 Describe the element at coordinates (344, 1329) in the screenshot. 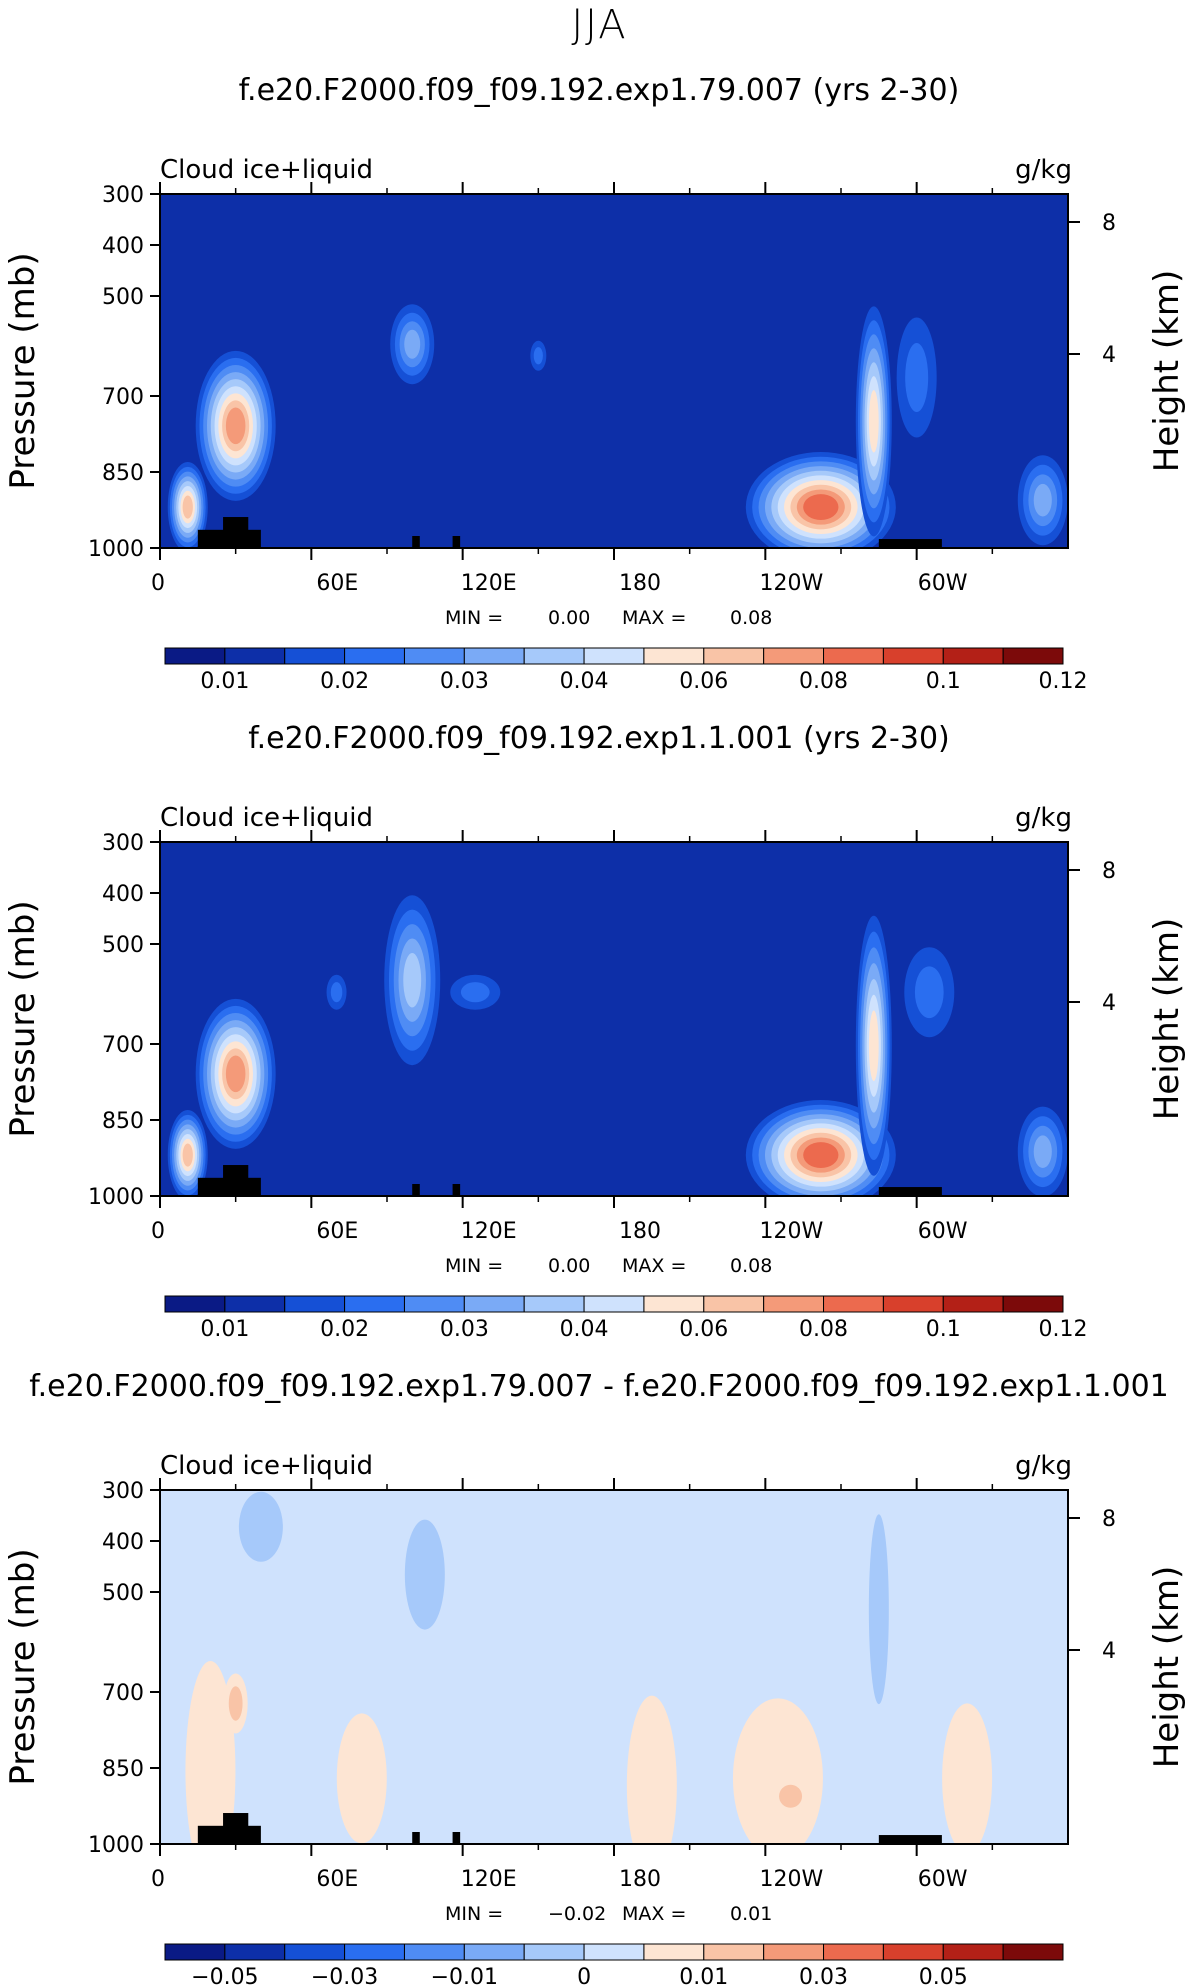

I see `colorbar-label: 0.02` at that location.